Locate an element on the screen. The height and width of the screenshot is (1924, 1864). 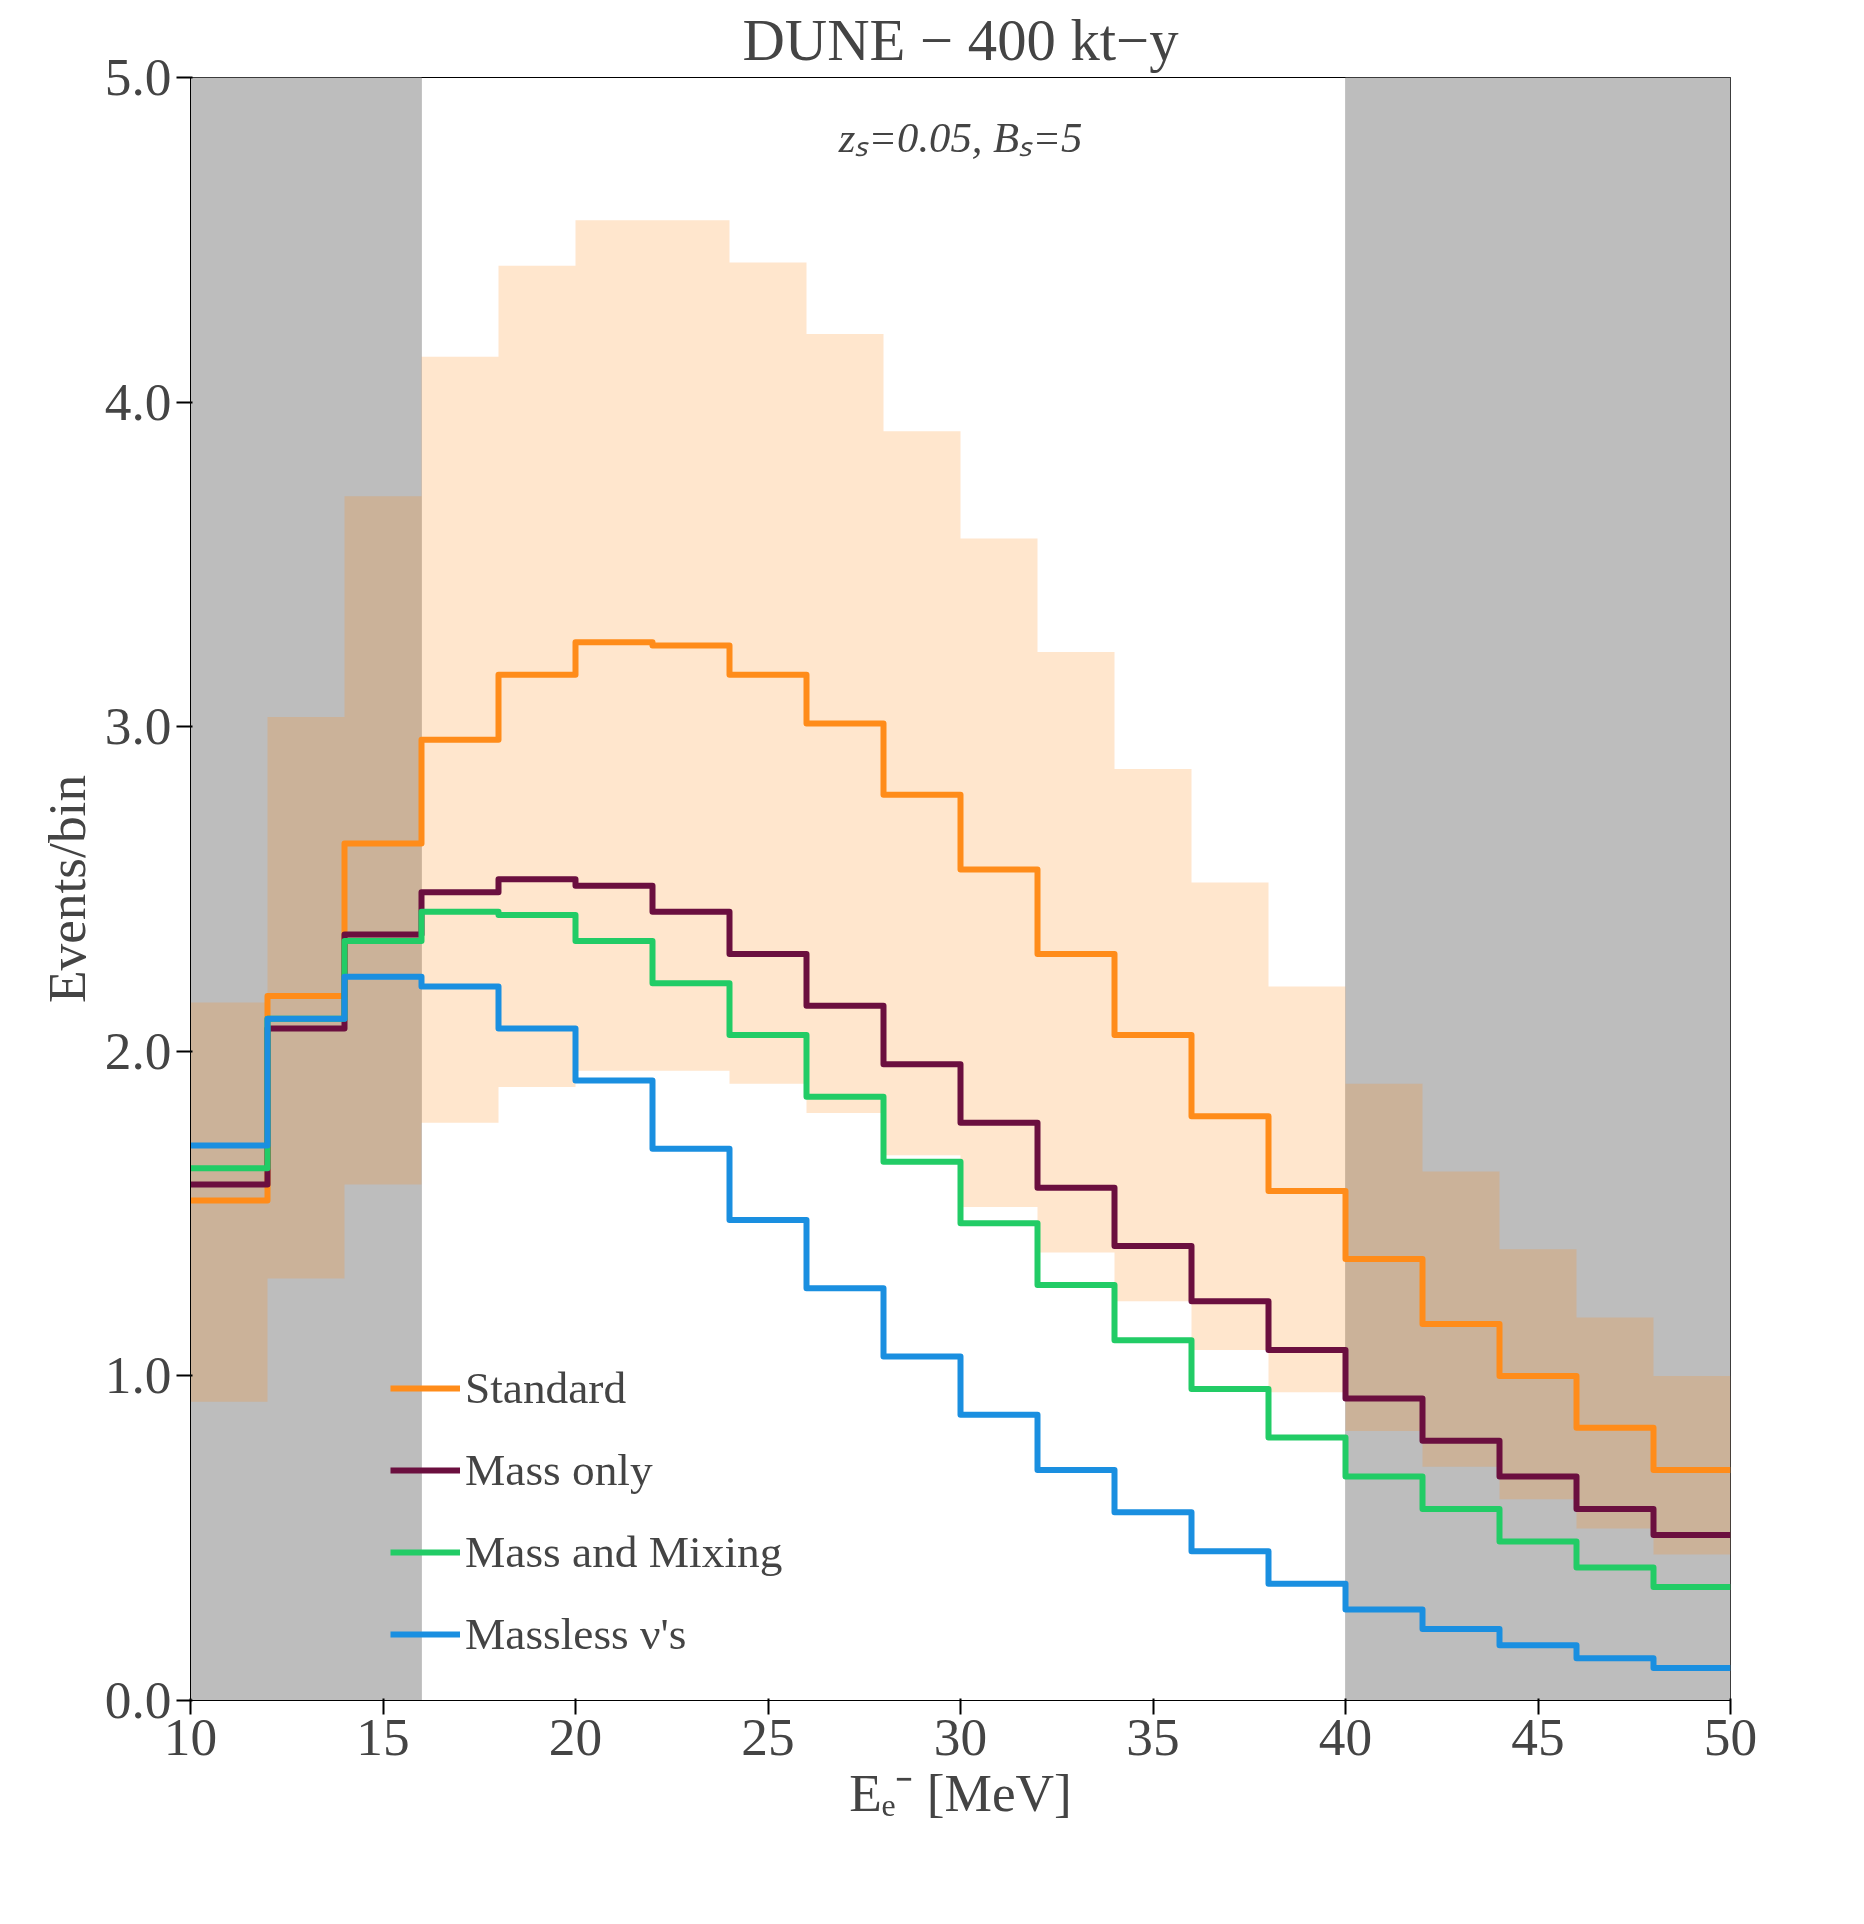
x-tick-label: 25 is located at coordinates (768, 1736).